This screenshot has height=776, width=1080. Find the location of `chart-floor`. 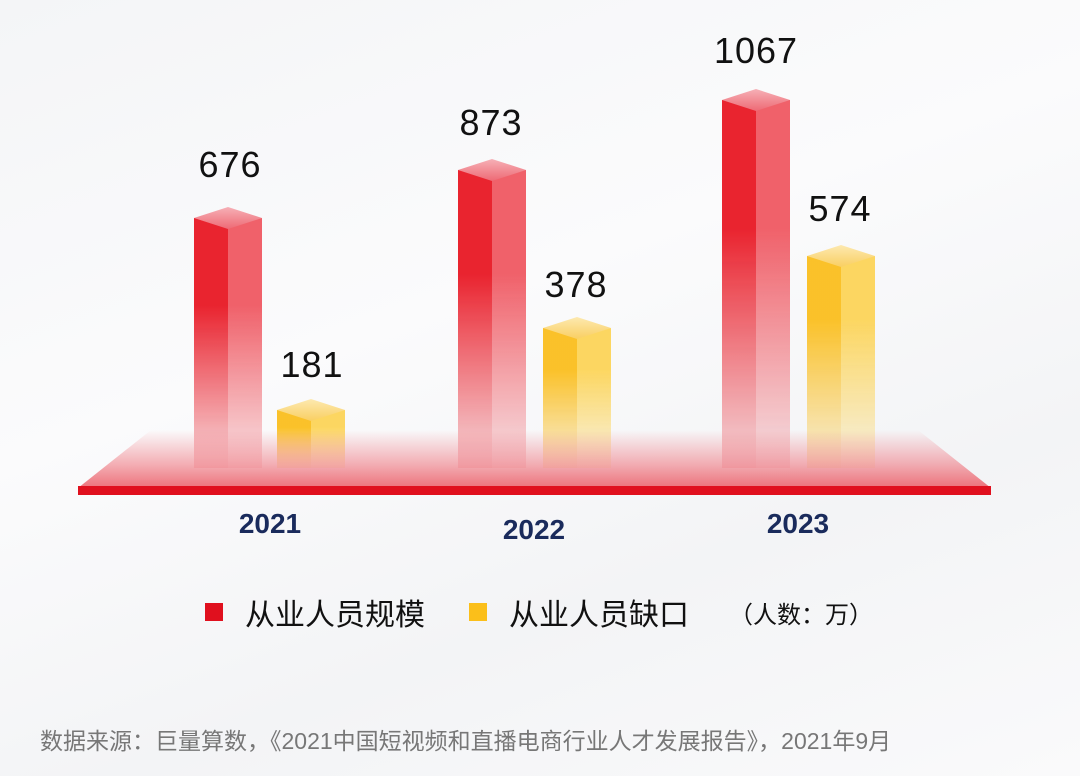

chart-floor is located at coordinates (534, 459).